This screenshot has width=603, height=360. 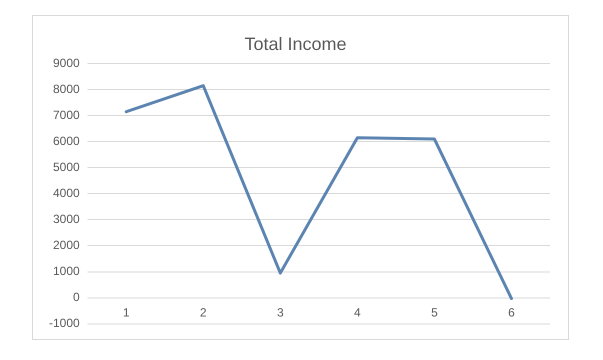 What do you see at coordinates (66, 245) in the screenshot?
I see `y-tick-label: 2000` at bounding box center [66, 245].